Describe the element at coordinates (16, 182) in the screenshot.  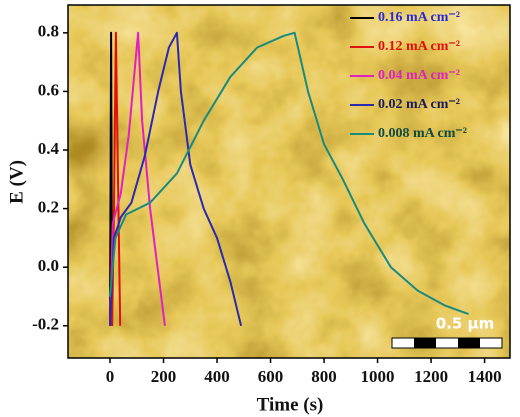
I see `y-axis-label: E (V)` at that location.